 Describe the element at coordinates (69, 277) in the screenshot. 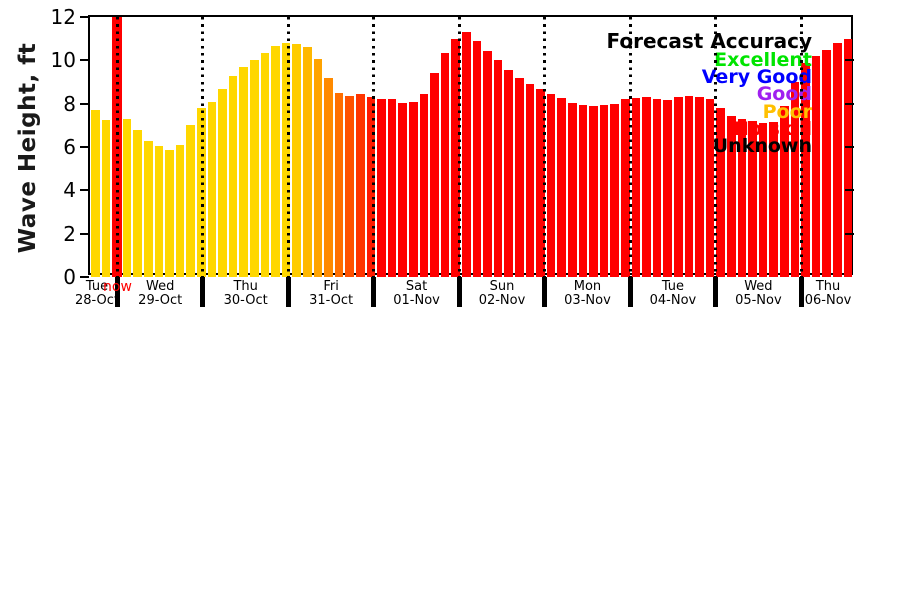

I see `y-axis-tick-label: 0` at that location.